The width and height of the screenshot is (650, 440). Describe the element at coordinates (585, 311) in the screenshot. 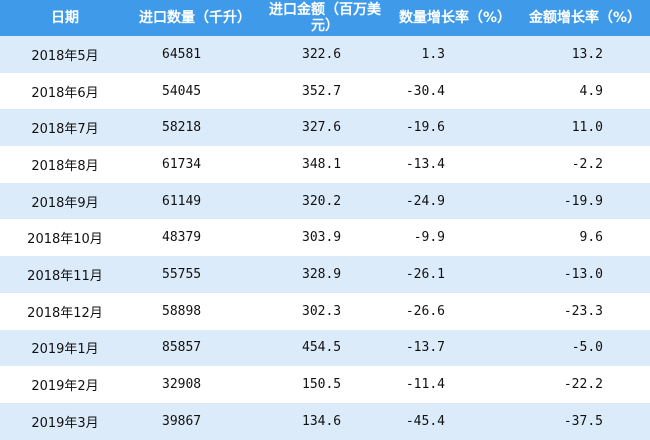

I see `cell-value-growth: -23.3` at that location.